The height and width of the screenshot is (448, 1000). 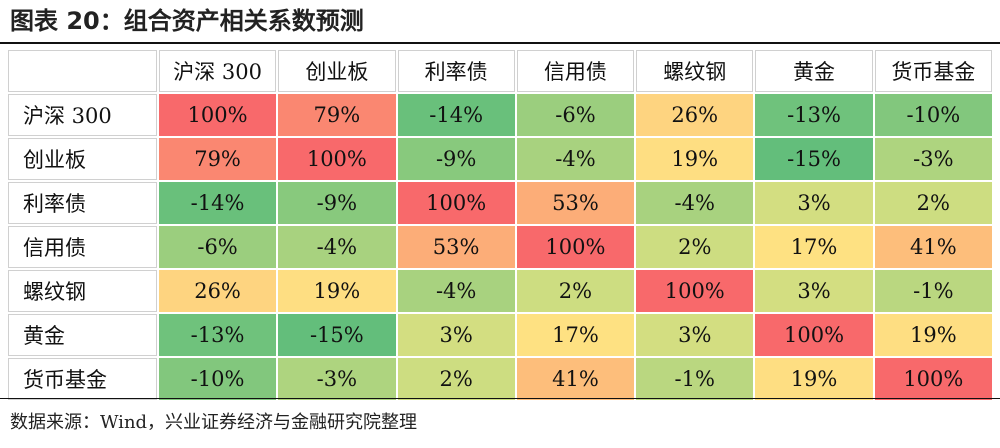 I want to click on column-header: 利率债, so click(x=456, y=71).